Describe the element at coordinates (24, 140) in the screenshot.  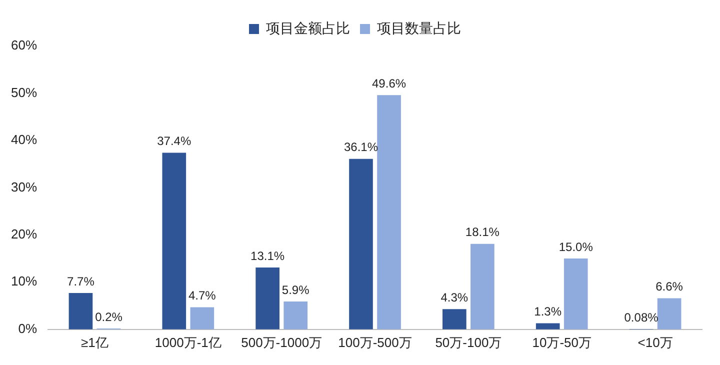
I see `y-tick-label: 40%` at that location.